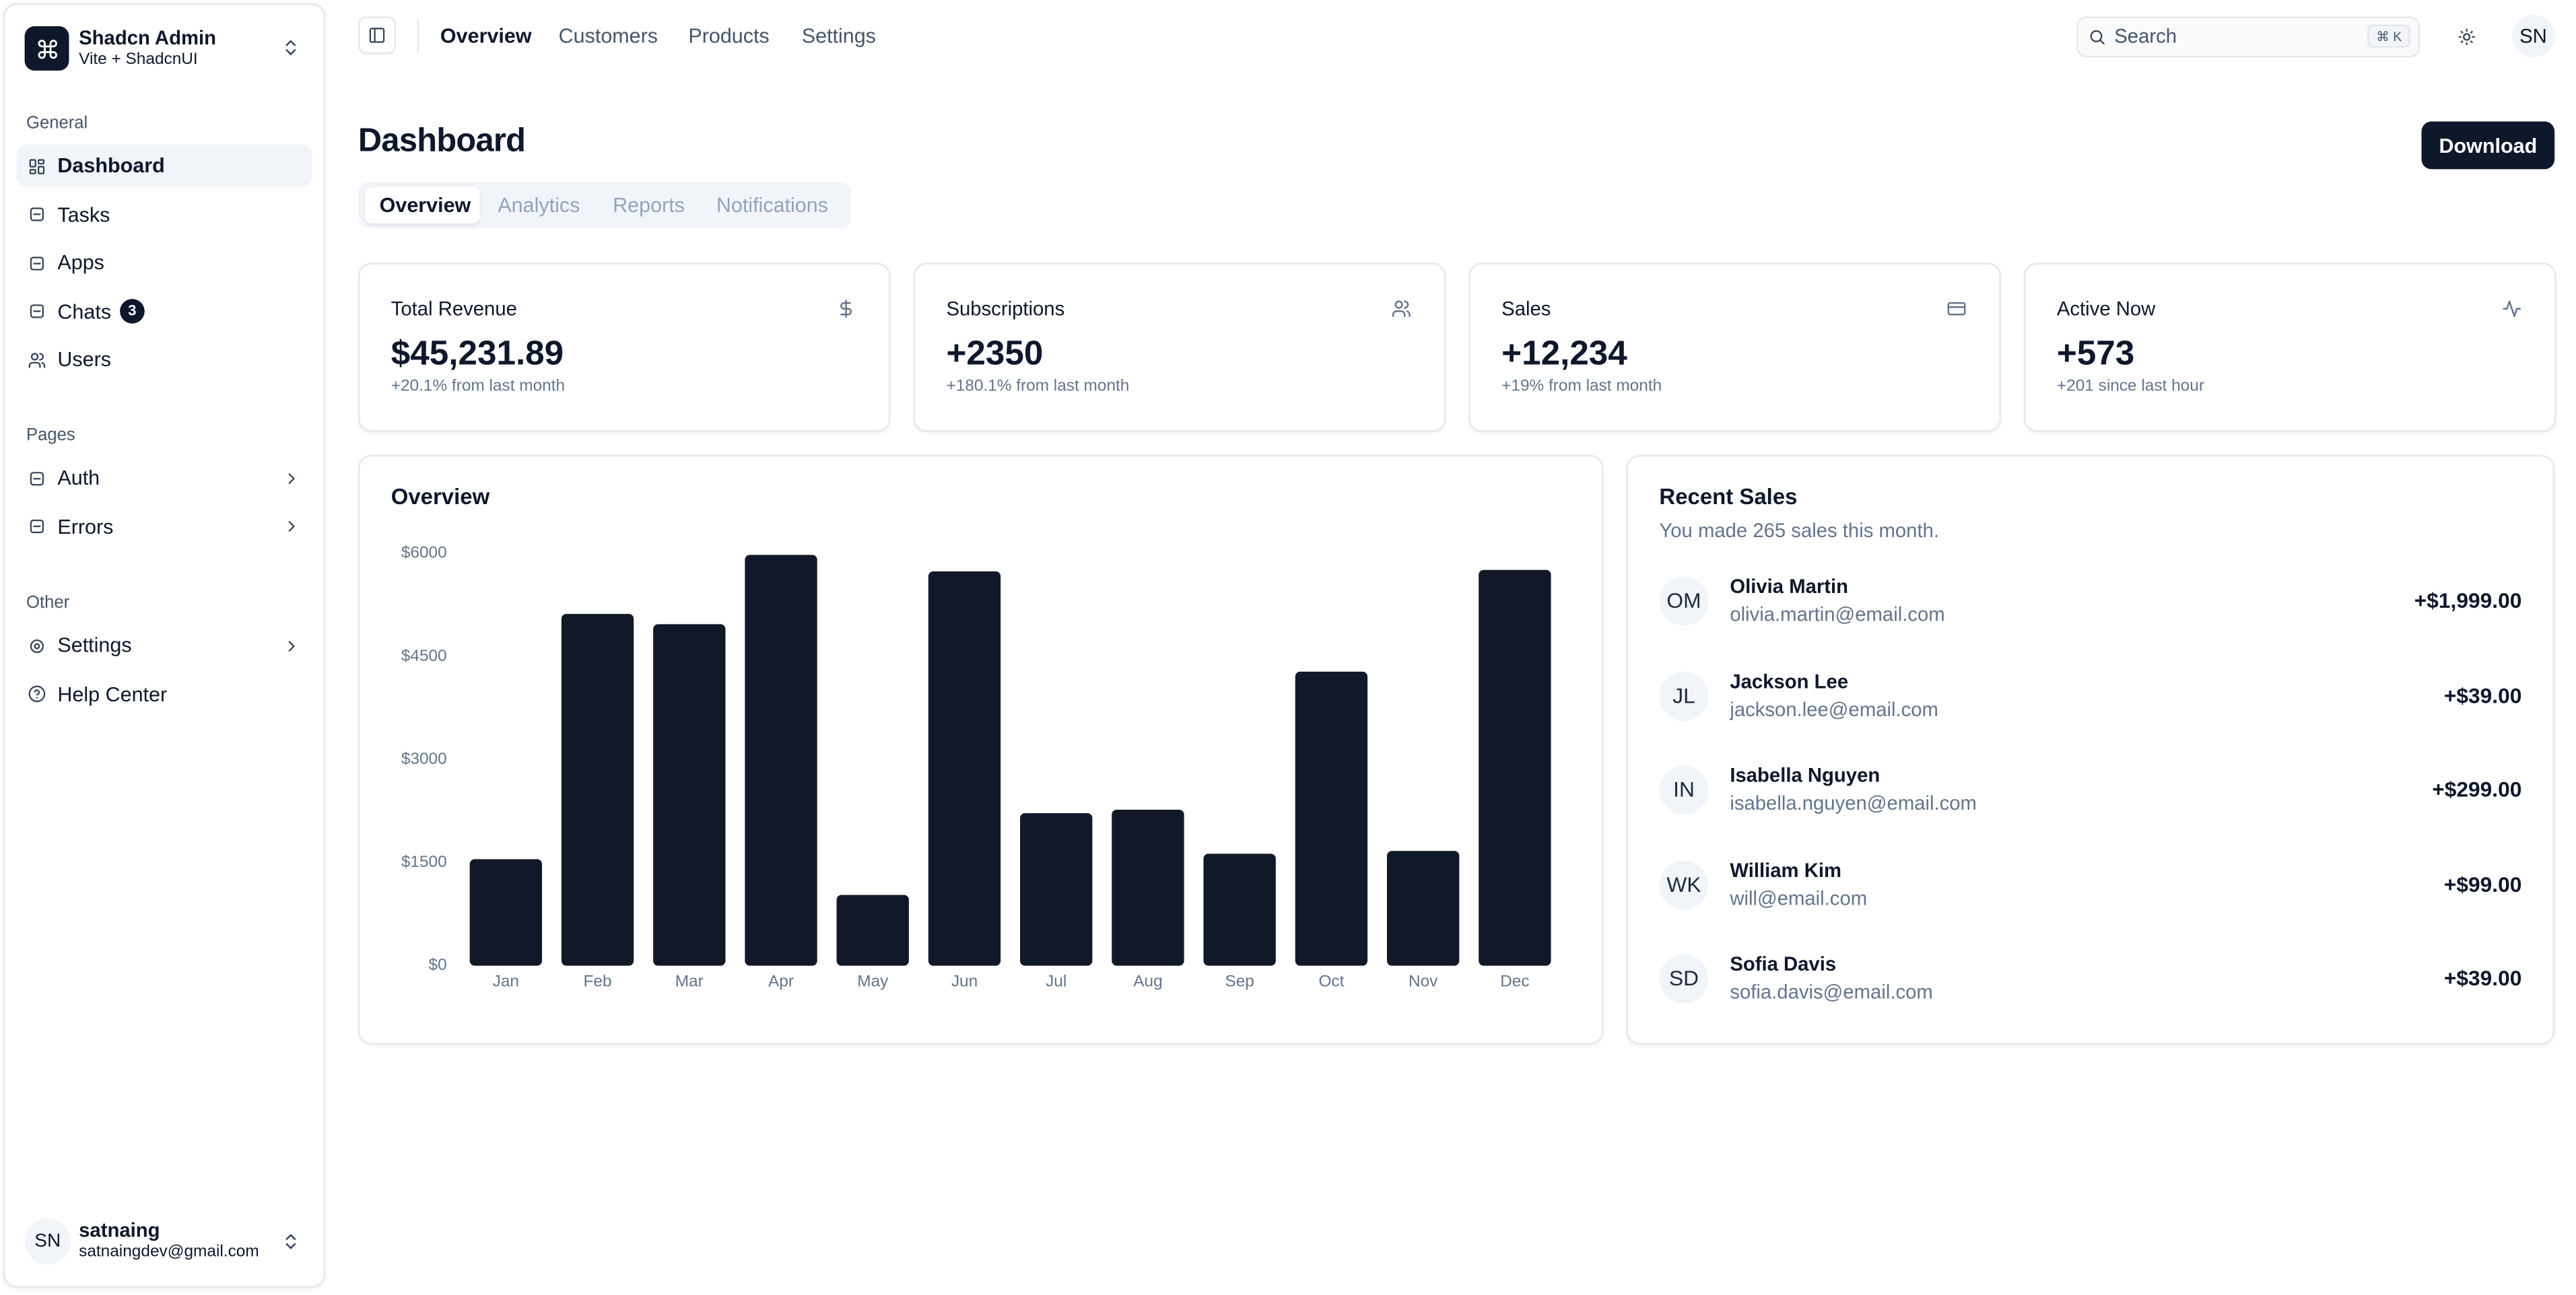  Describe the element at coordinates (111, 166) in the screenshot. I see `nav-item: Dashboard` at that location.